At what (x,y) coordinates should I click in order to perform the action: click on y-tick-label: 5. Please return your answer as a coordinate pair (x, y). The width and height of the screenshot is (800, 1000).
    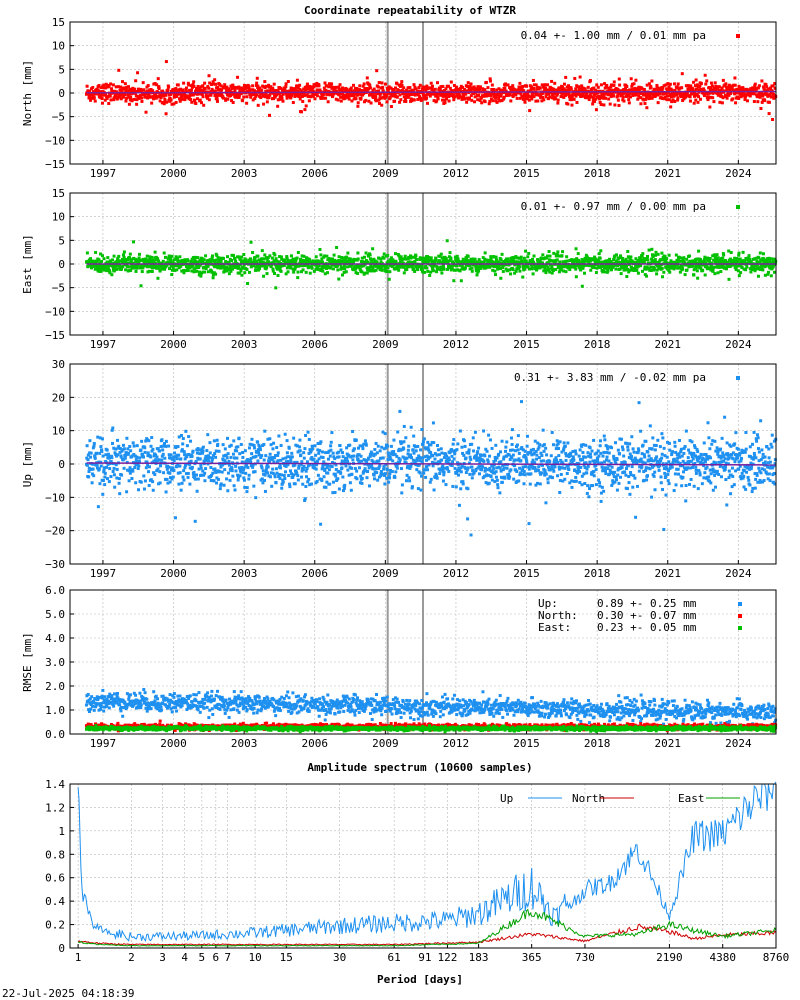
    Looking at the image, I should click on (61, 240).